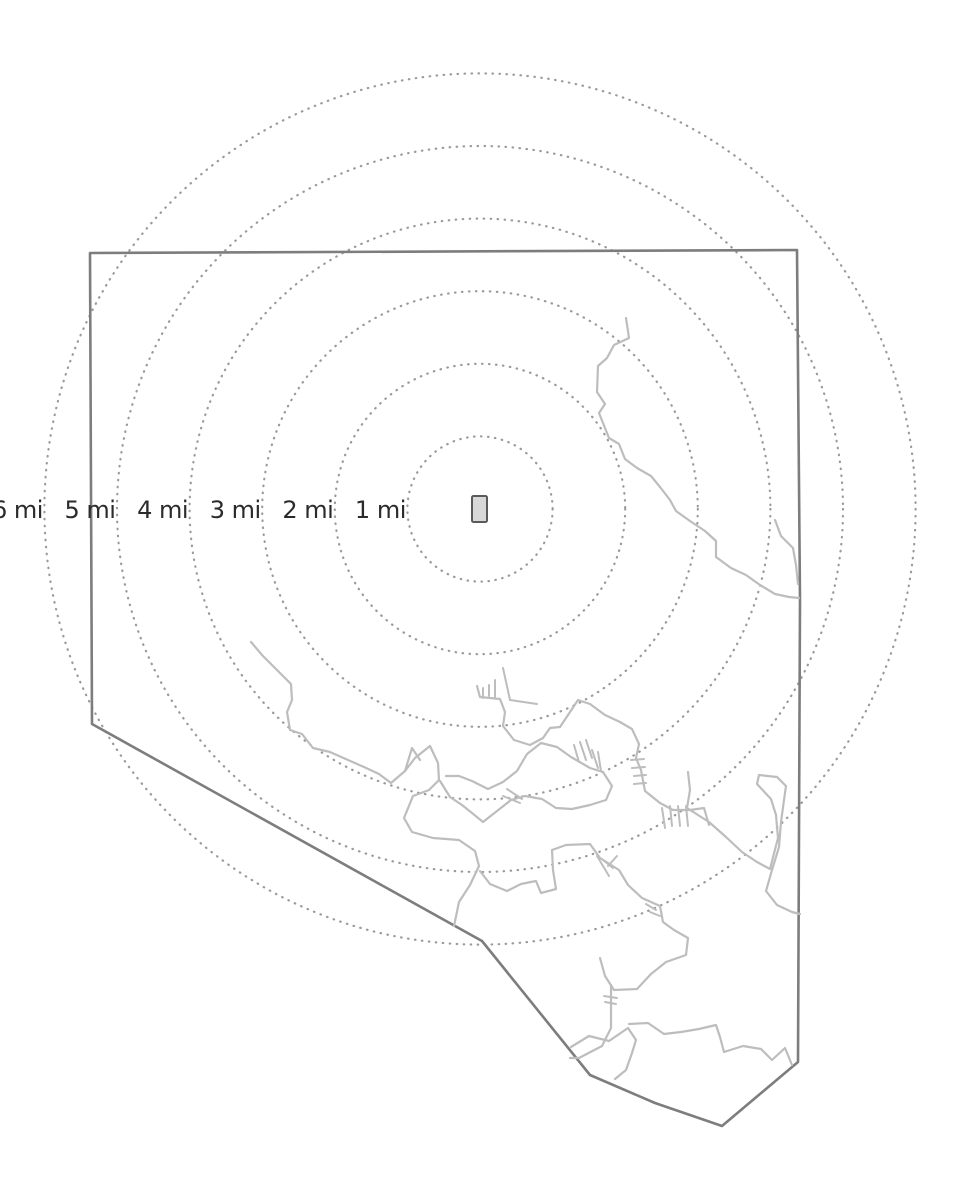 Image resolution: width=960 pixels, height=1200 pixels. I want to click on harbor-shoreline-south, so click(441, 836).